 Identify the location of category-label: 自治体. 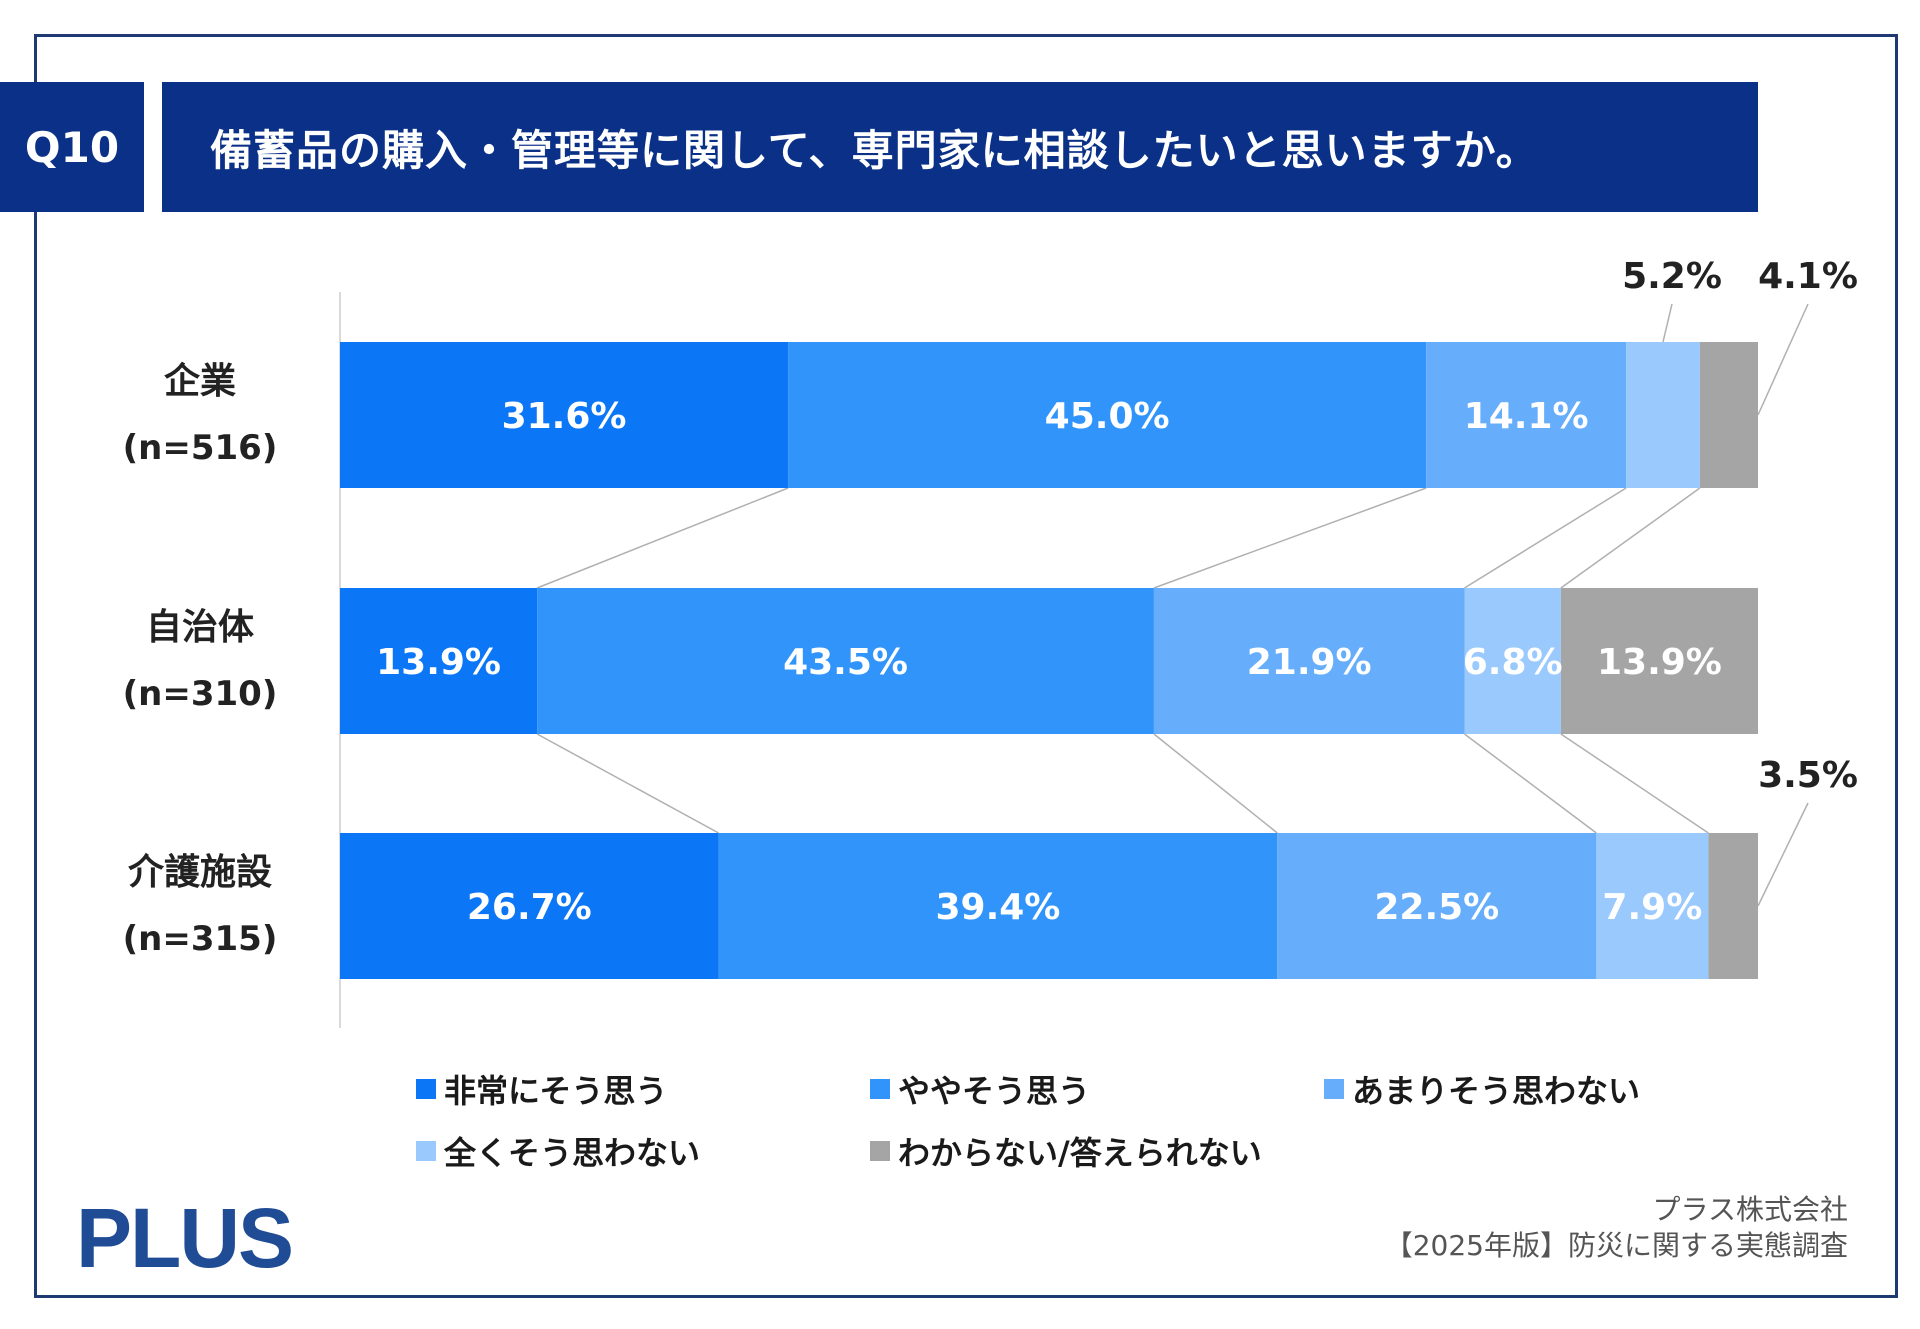
(200, 627).